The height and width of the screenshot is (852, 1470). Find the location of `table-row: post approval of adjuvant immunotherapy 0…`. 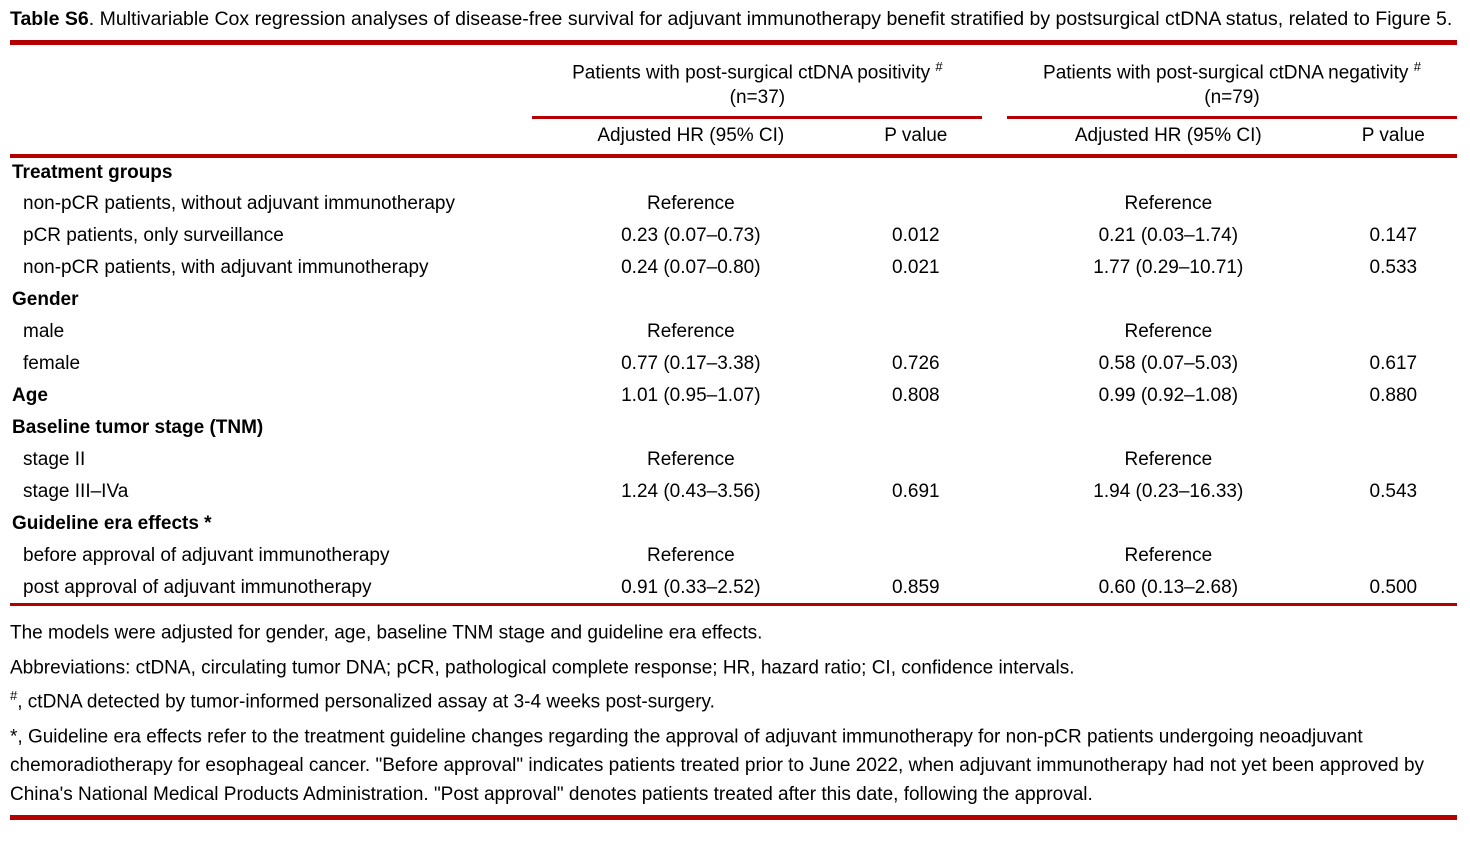

table-row: post approval of adjuvant immunotherapy 0… is located at coordinates (733, 588).